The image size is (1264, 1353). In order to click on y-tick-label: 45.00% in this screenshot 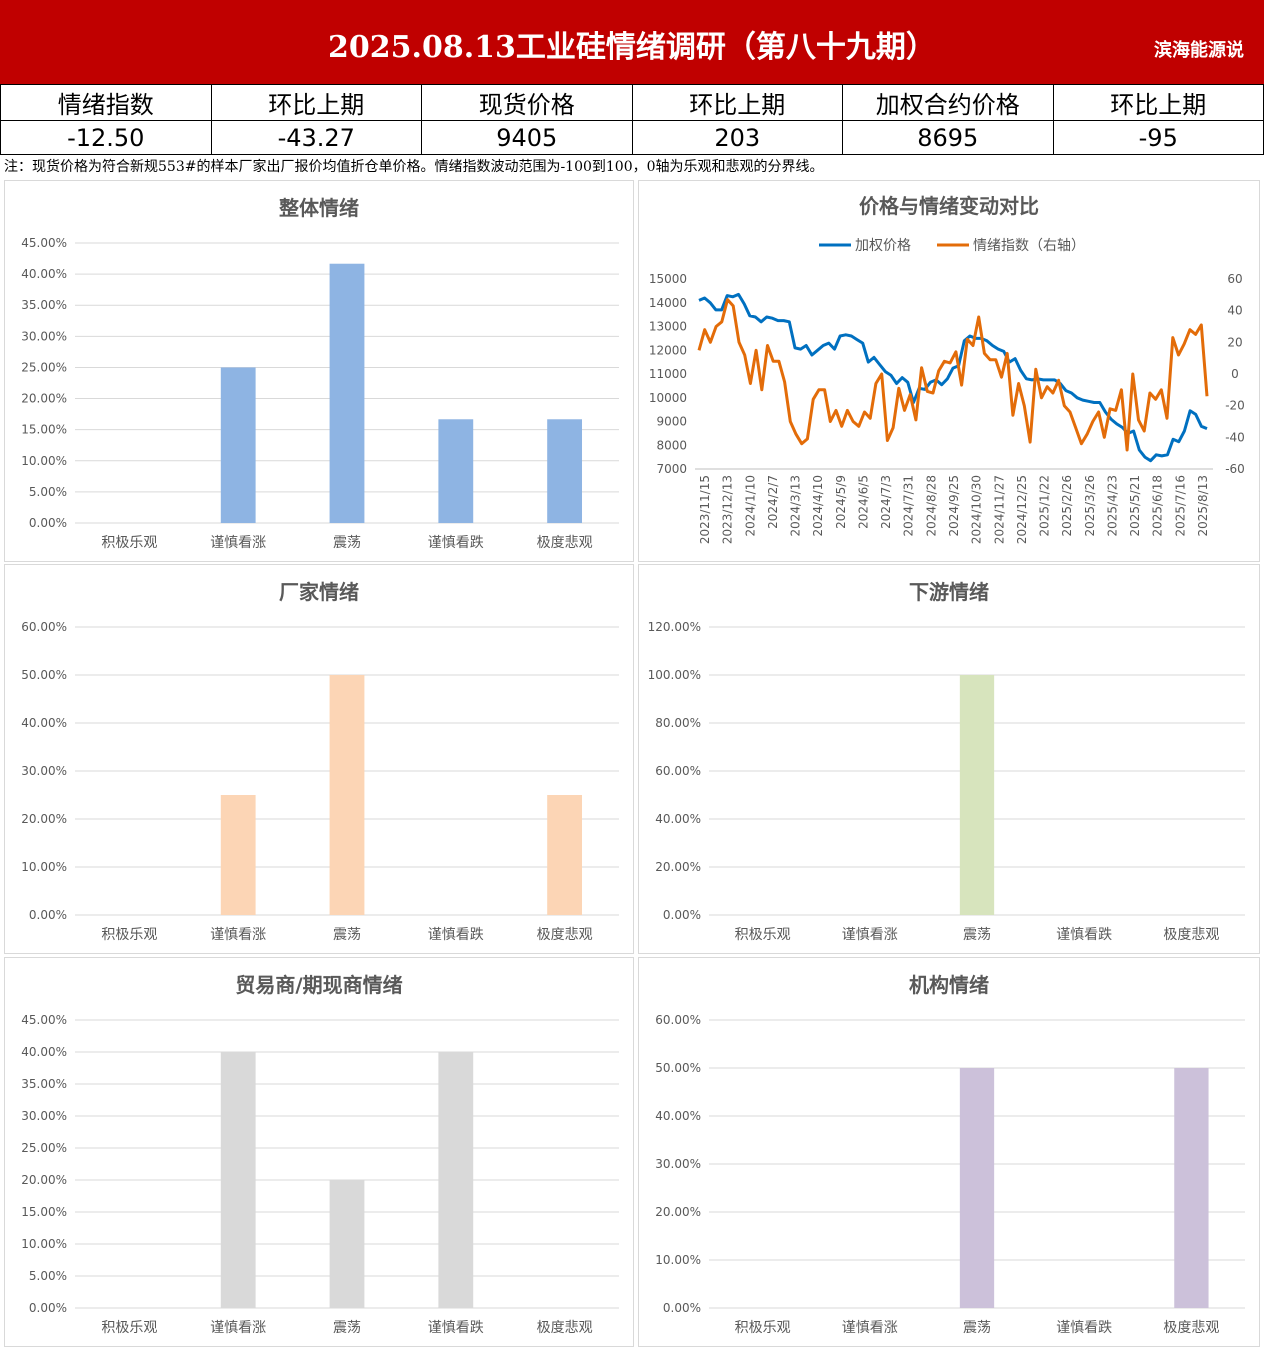, I will do `click(44, 243)`.